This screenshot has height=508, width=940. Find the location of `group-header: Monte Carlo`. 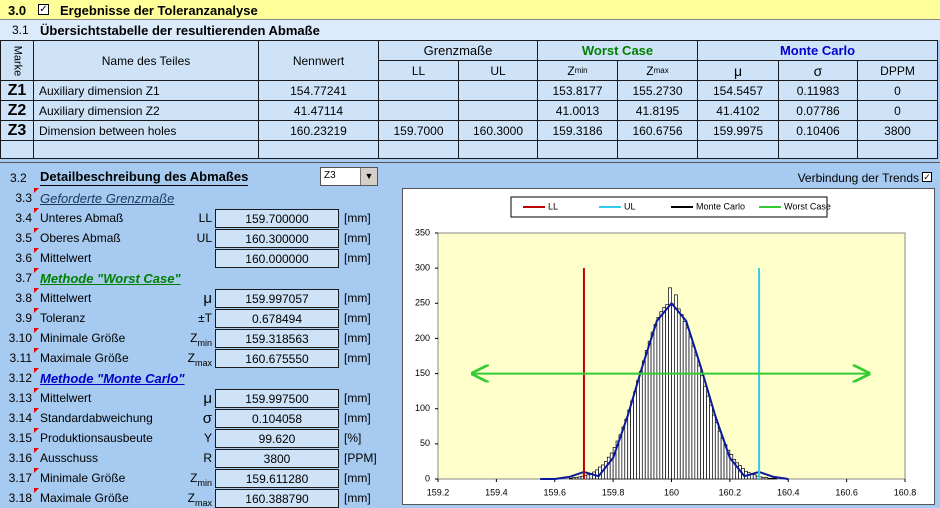

group-header: Monte Carlo is located at coordinates (817, 50).